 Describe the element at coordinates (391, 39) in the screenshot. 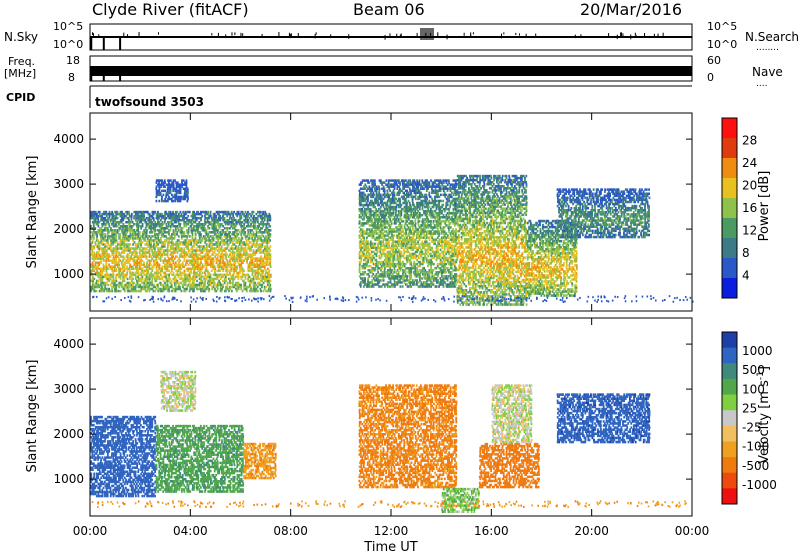

I see `nsky-trace` at that location.